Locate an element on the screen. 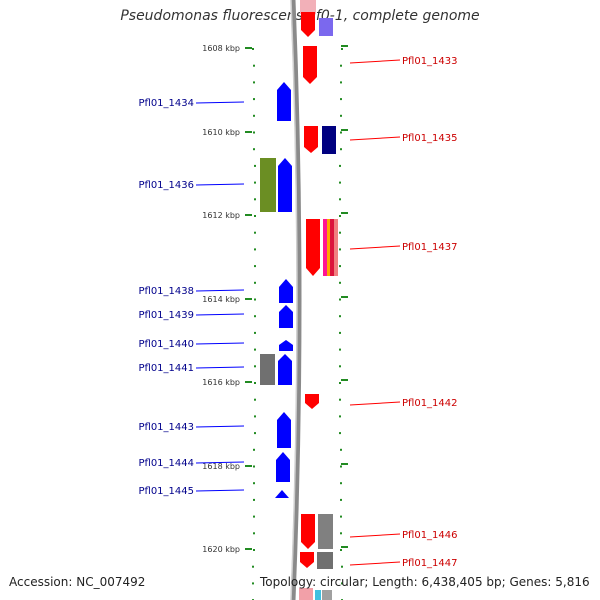 Image resolution: width=600 pixels, height=600 pixels. right-gene-label: Pfl01_1437 is located at coordinates (430, 247).